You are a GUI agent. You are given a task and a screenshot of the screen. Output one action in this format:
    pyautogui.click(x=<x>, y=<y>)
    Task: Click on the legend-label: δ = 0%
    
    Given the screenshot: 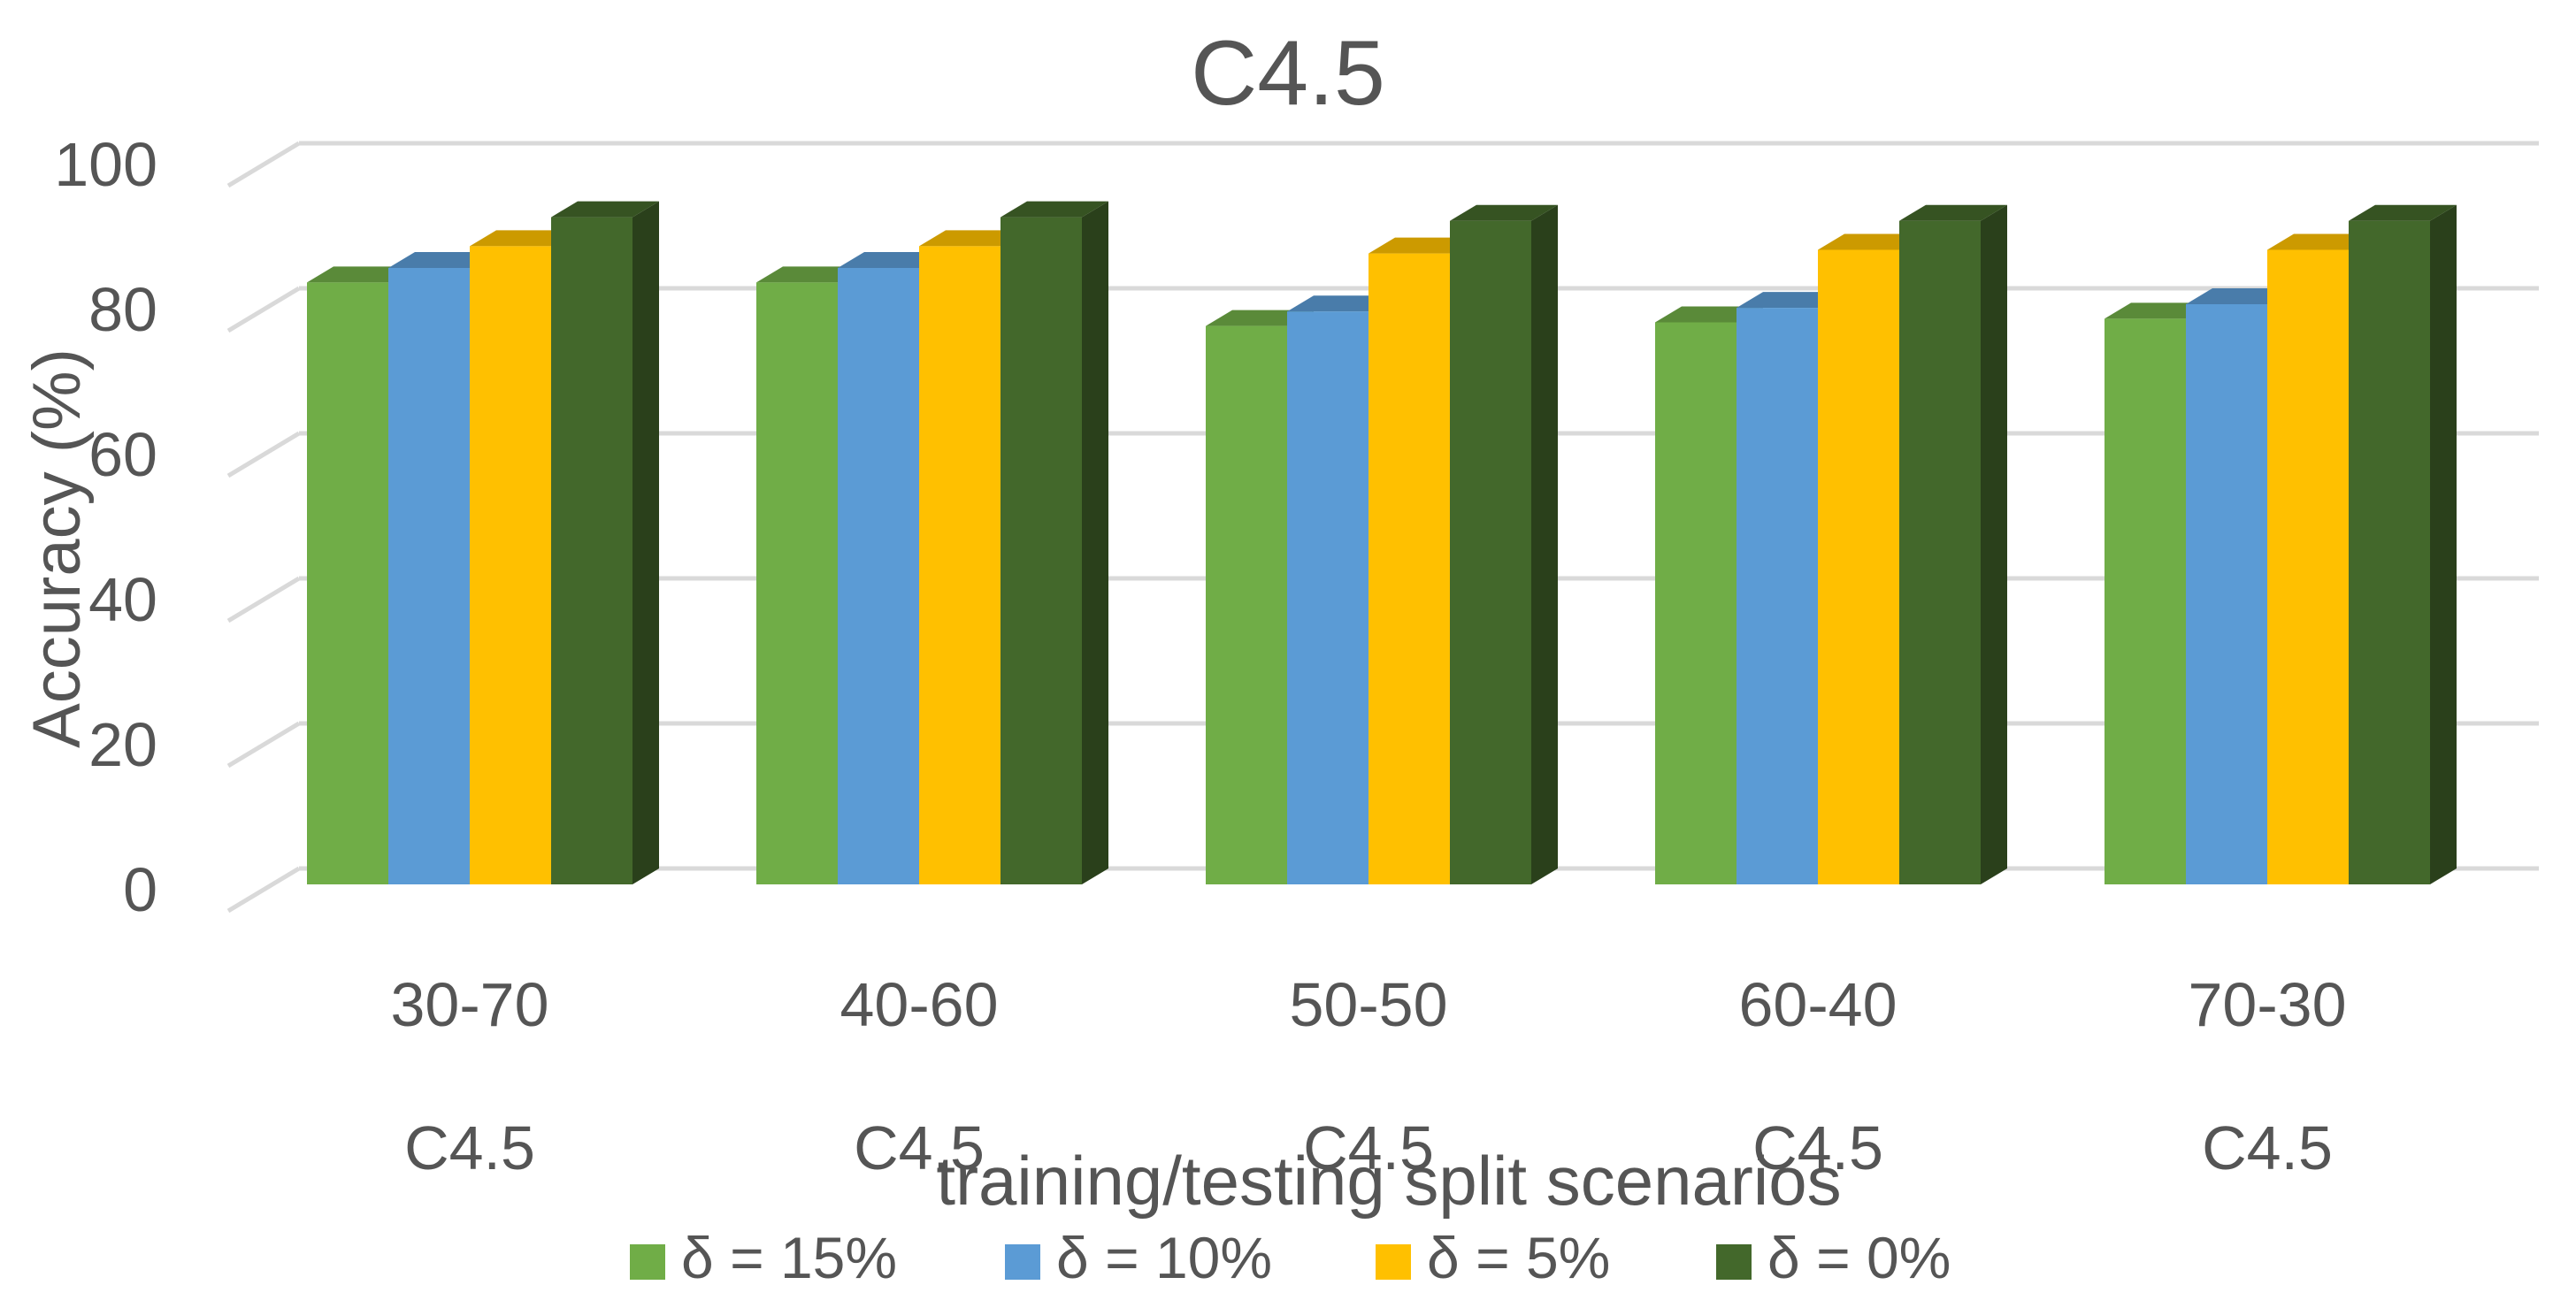 What is the action you would take?
    pyautogui.click(x=1859, y=1258)
    